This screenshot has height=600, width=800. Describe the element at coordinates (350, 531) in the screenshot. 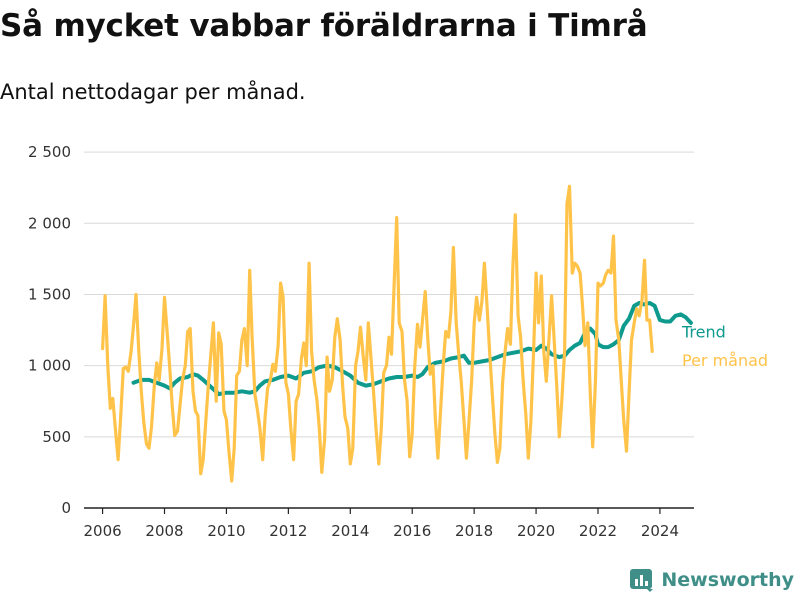

I see `x-tick-label: 2014` at that location.